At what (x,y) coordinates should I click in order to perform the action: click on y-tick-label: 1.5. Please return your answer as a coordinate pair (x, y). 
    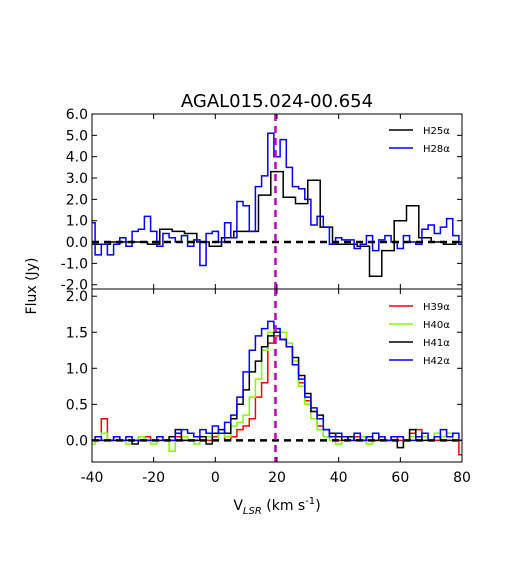
    Looking at the image, I should click on (77, 333).